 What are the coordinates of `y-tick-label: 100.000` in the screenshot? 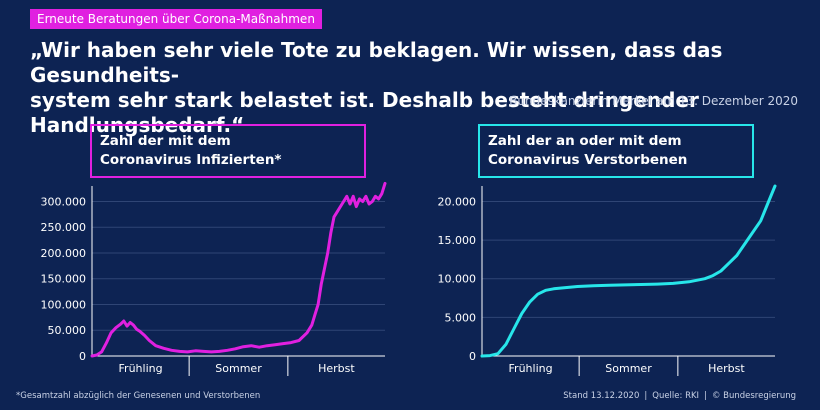 It's located at (64, 304).